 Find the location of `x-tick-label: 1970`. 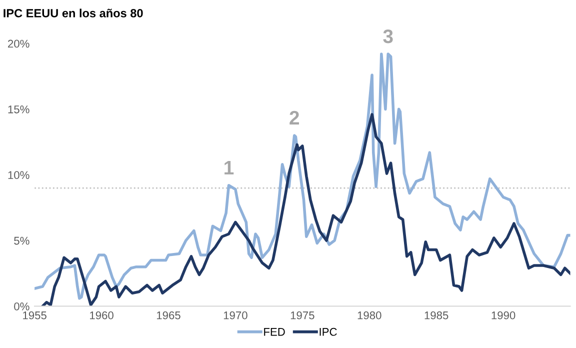

x-tick-label: 1970 is located at coordinates (236, 315).